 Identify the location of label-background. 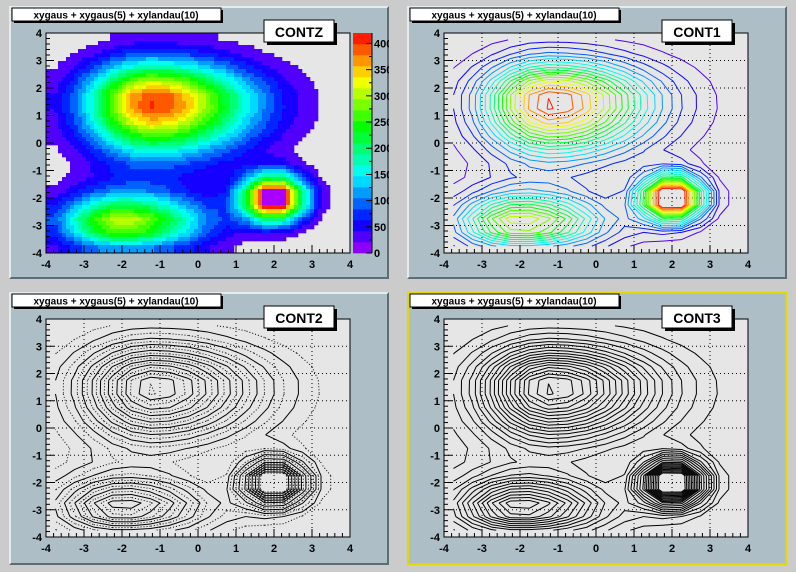
(299, 31).